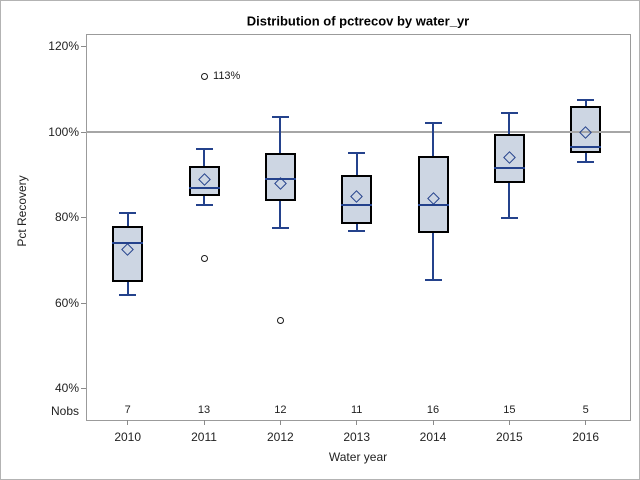 The width and height of the screenshot is (640, 480). What do you see at coordinates (357, 153) in the screenshot?
I see `whisker-cap-high-2013` at bounding box center [357, 153].